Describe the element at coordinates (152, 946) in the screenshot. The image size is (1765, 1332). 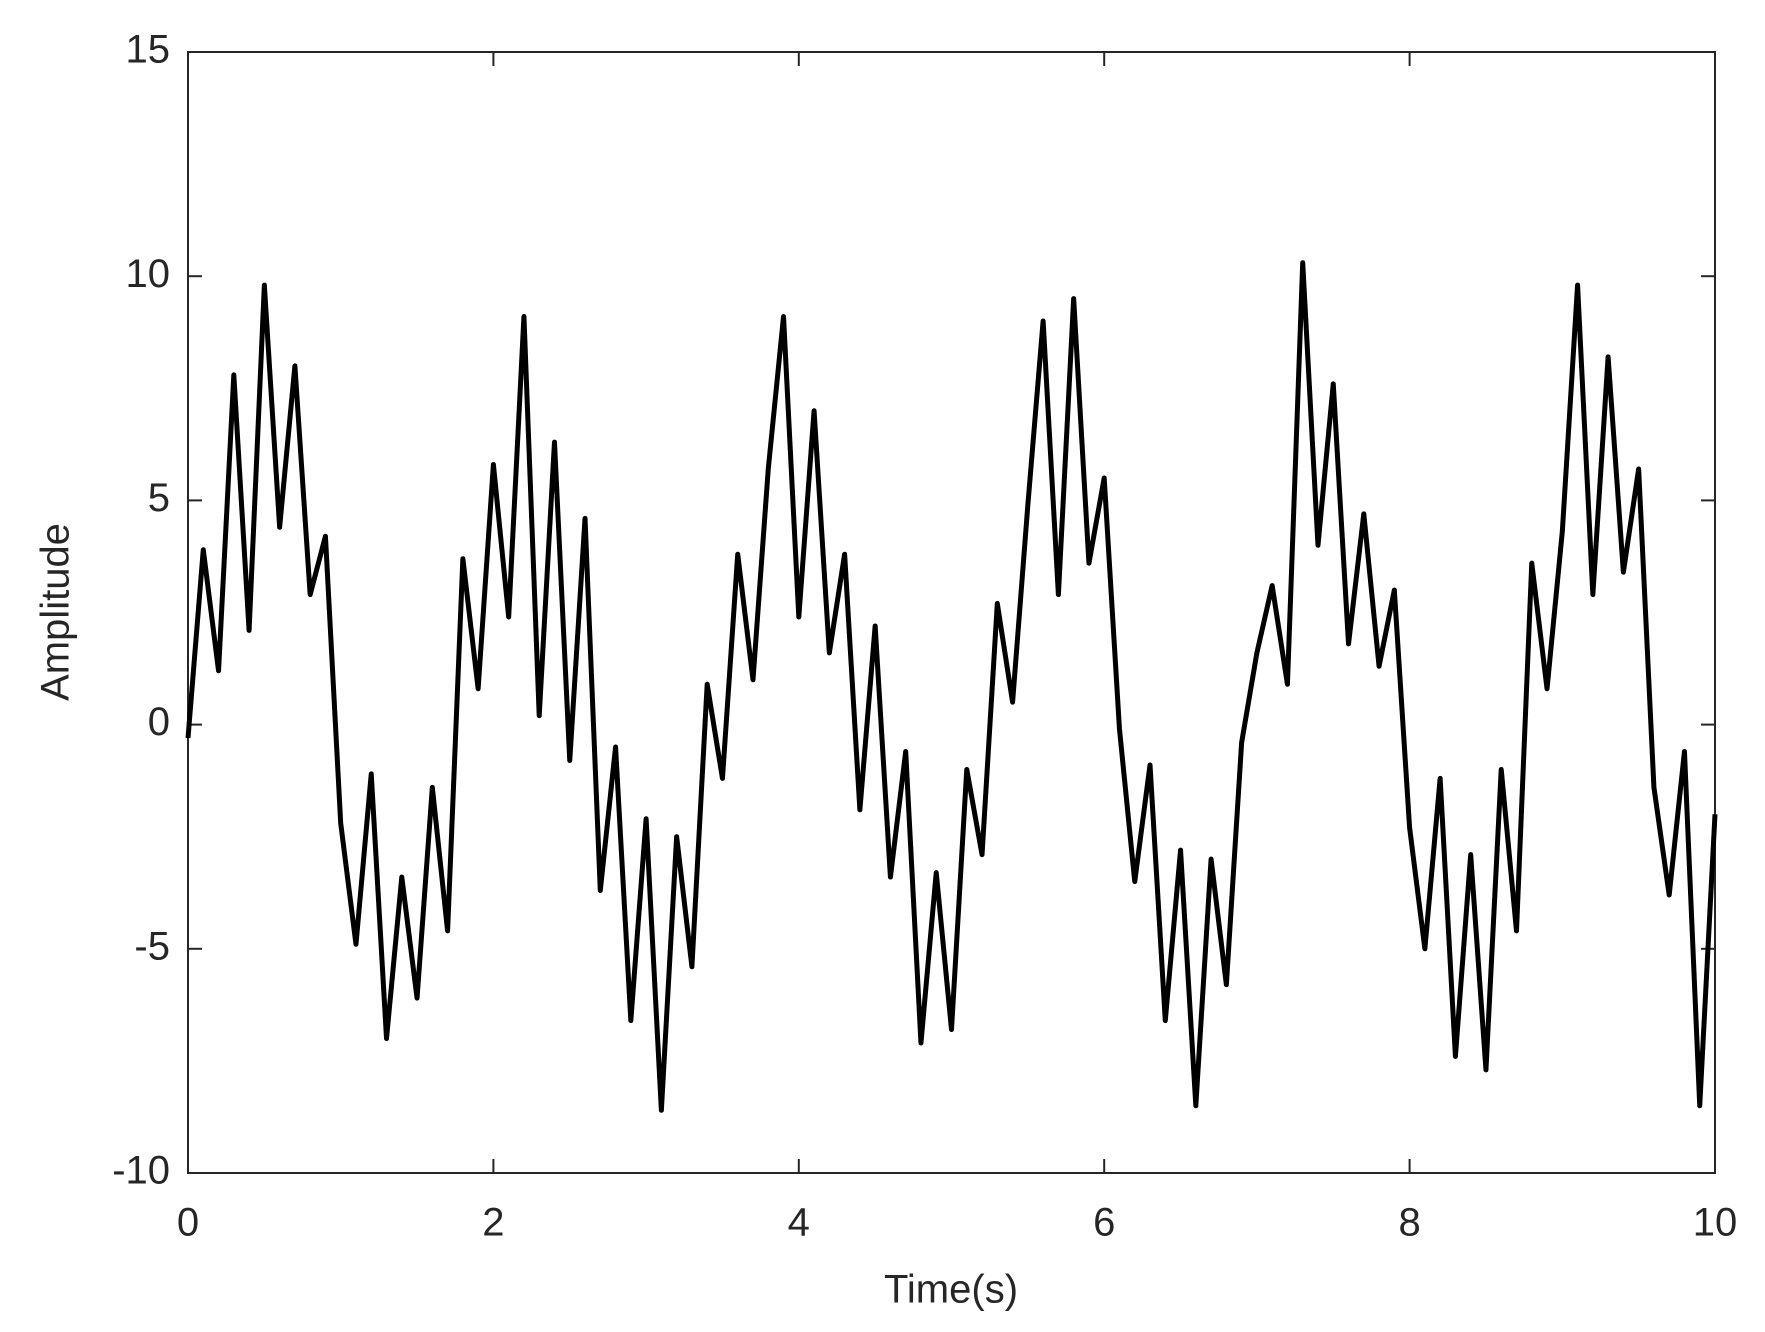
I see `y-tick-label: -5` at that location.